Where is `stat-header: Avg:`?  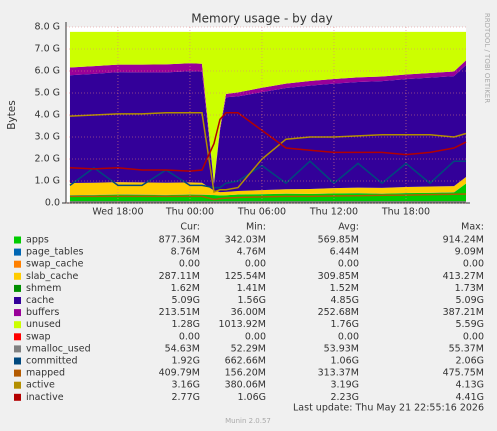 stat-header: Avg: is located at coordinates (348, 227).